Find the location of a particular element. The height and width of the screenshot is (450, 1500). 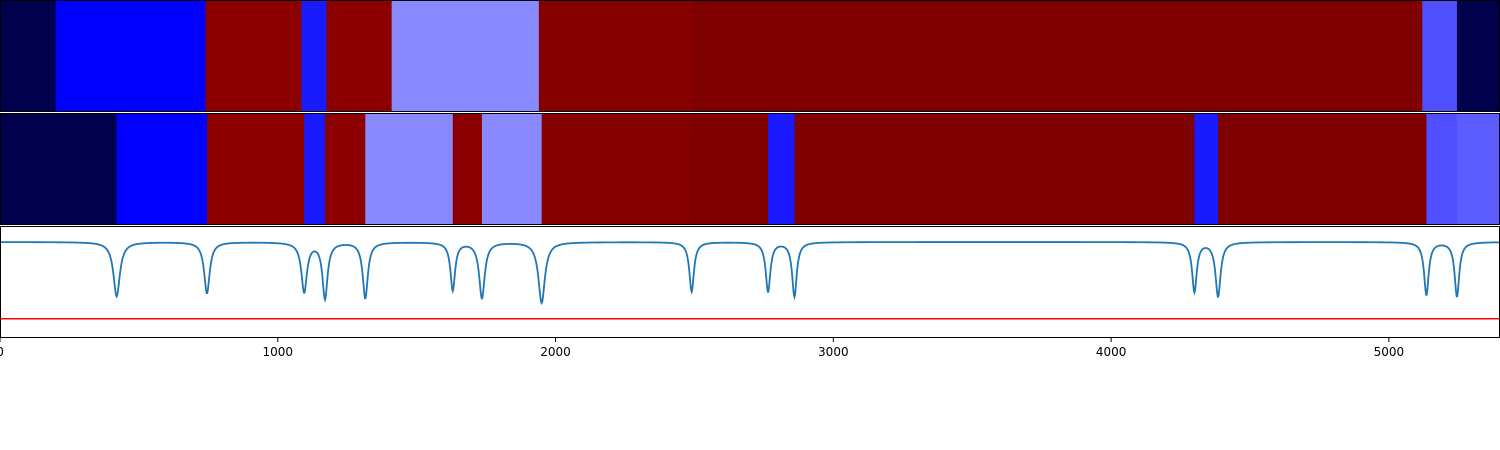

x-tick-label-1: 0 is located at coordinates (2, 352).